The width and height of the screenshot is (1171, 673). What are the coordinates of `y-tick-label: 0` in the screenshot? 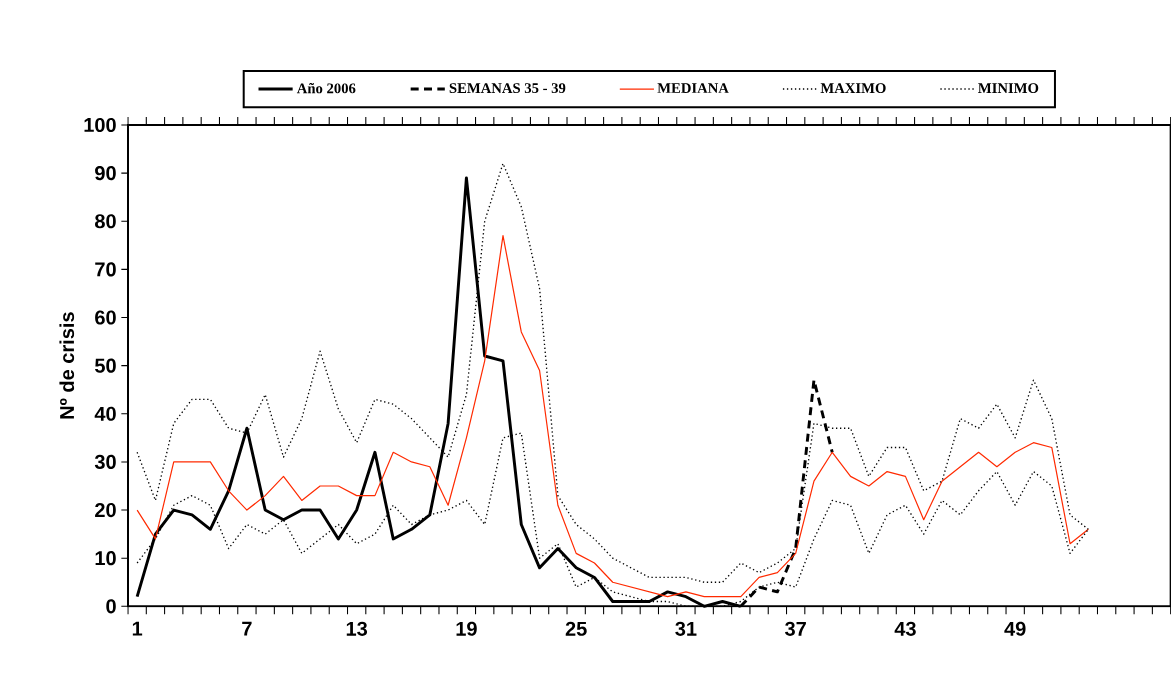 It's located at (111, 606).